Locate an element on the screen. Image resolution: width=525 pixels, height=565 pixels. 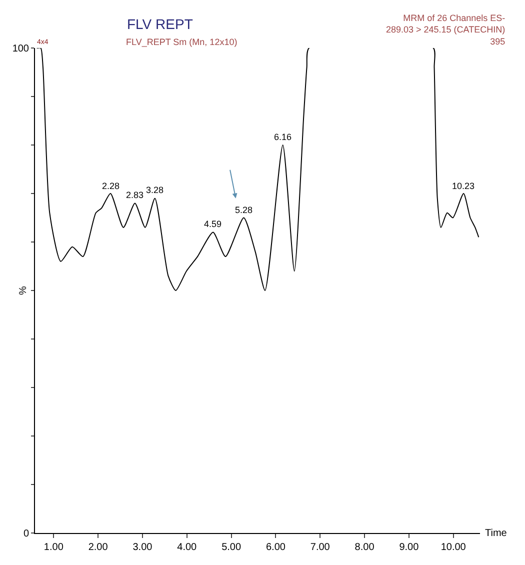
annotation: 6.16 is located at coordinates (283, 137).